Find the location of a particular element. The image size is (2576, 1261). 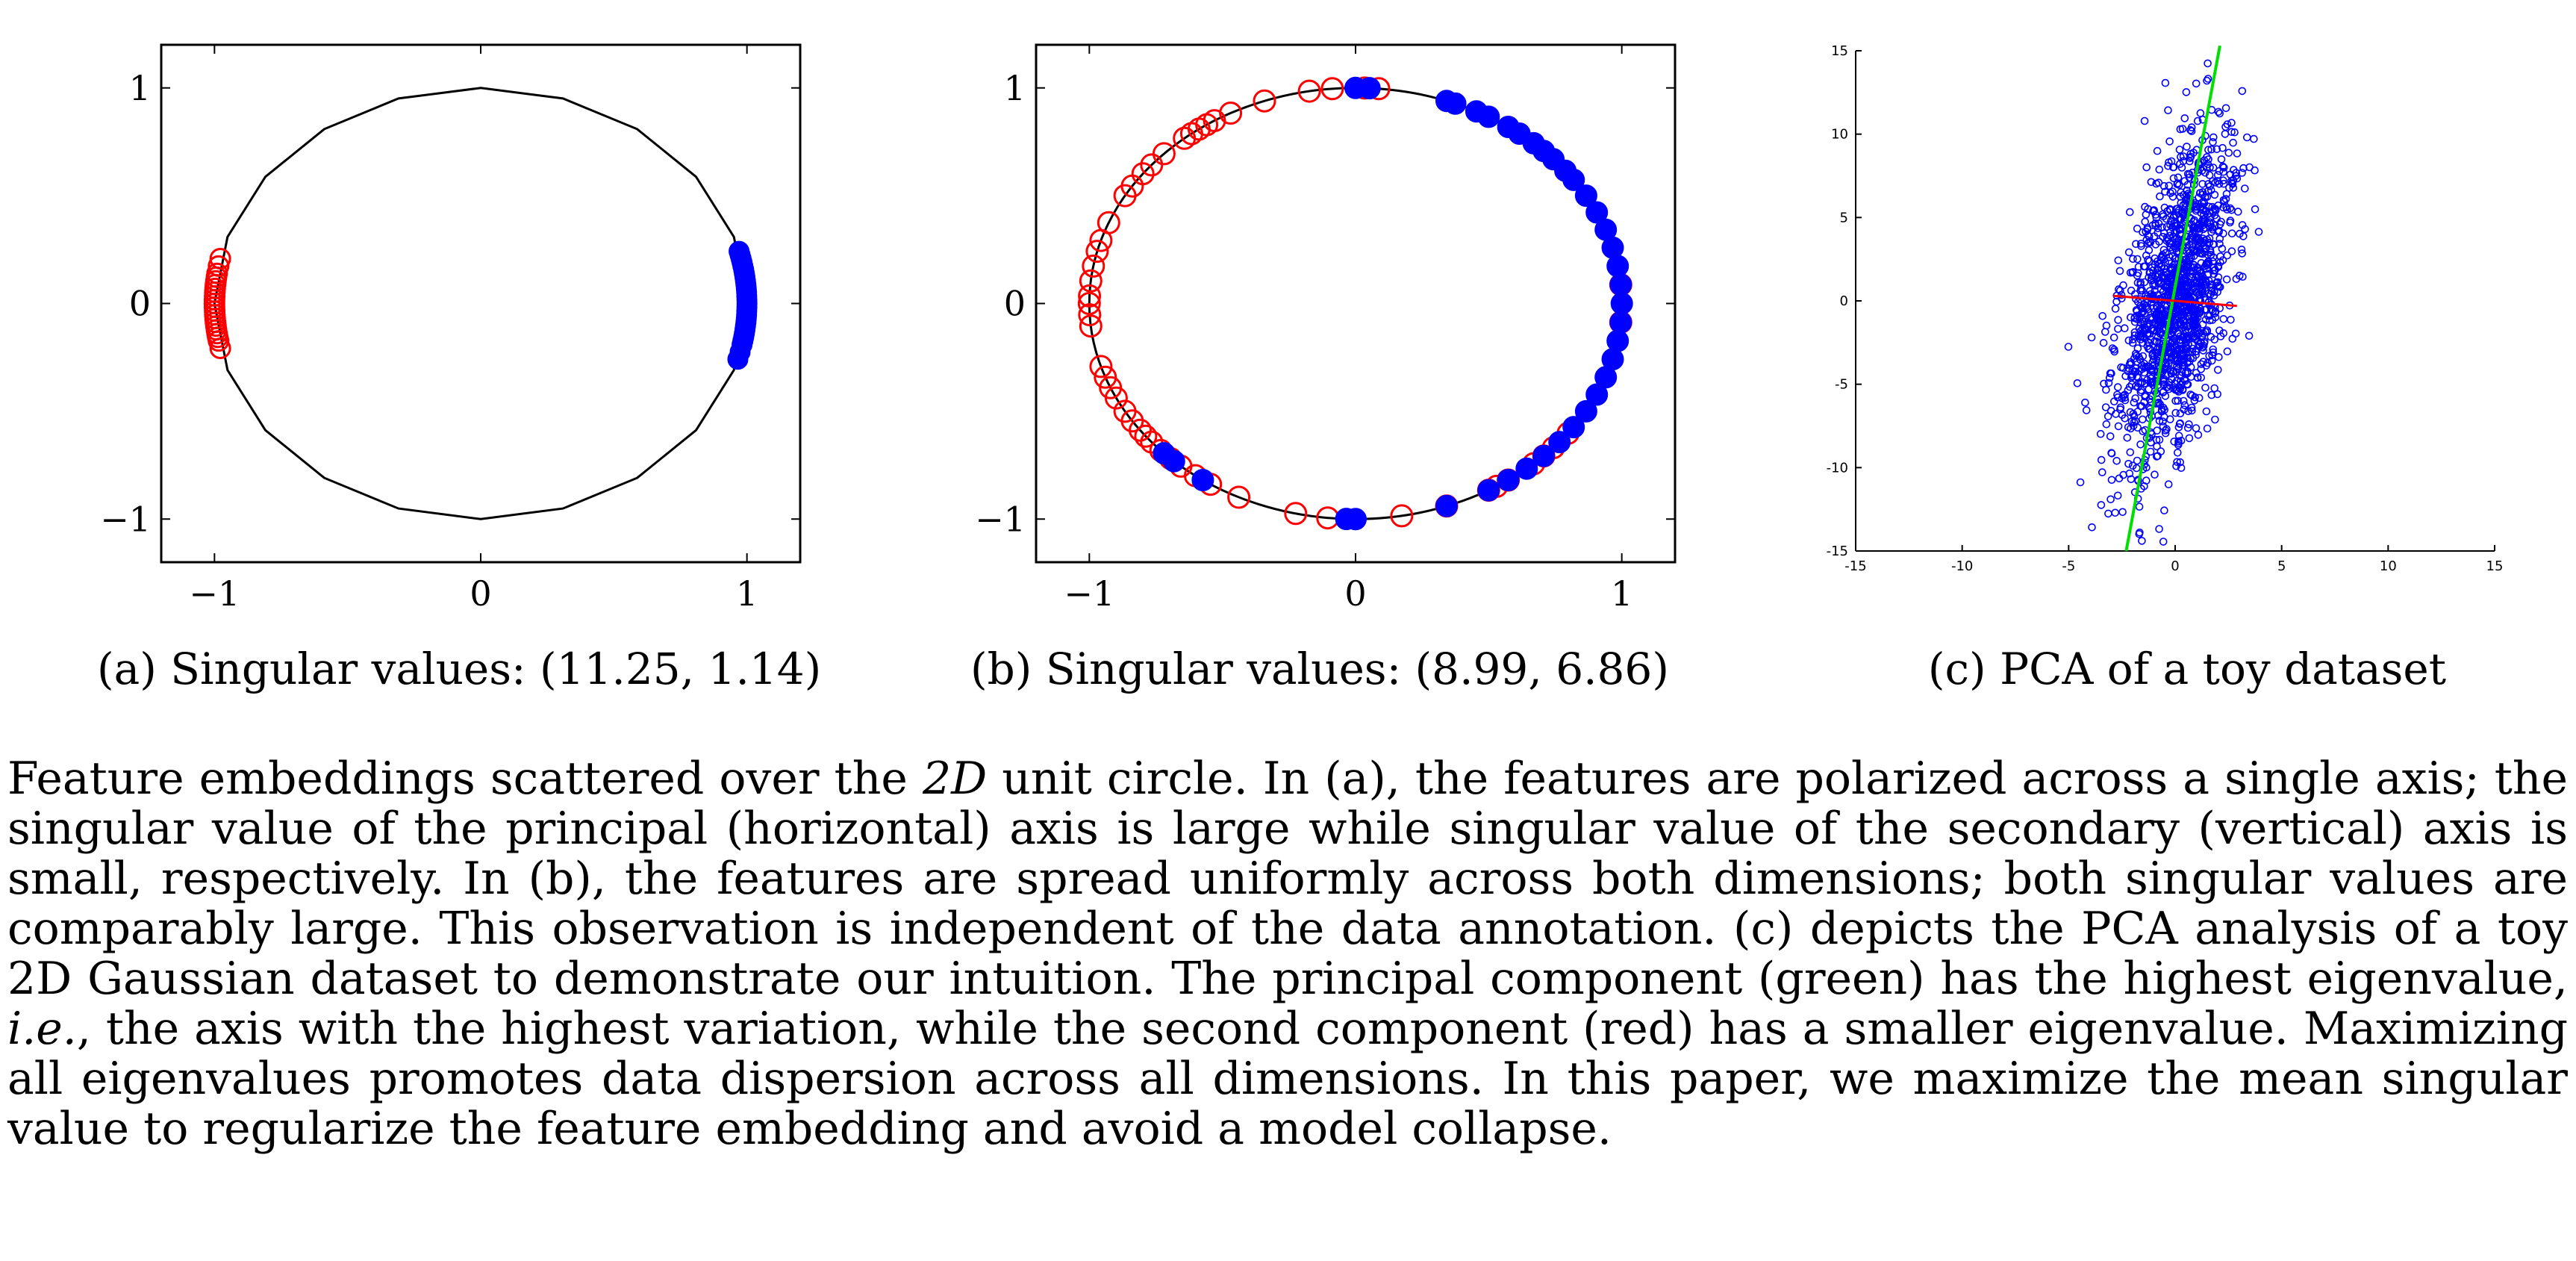

y-tick-label: -15 is located at coordinates (1837, 551).